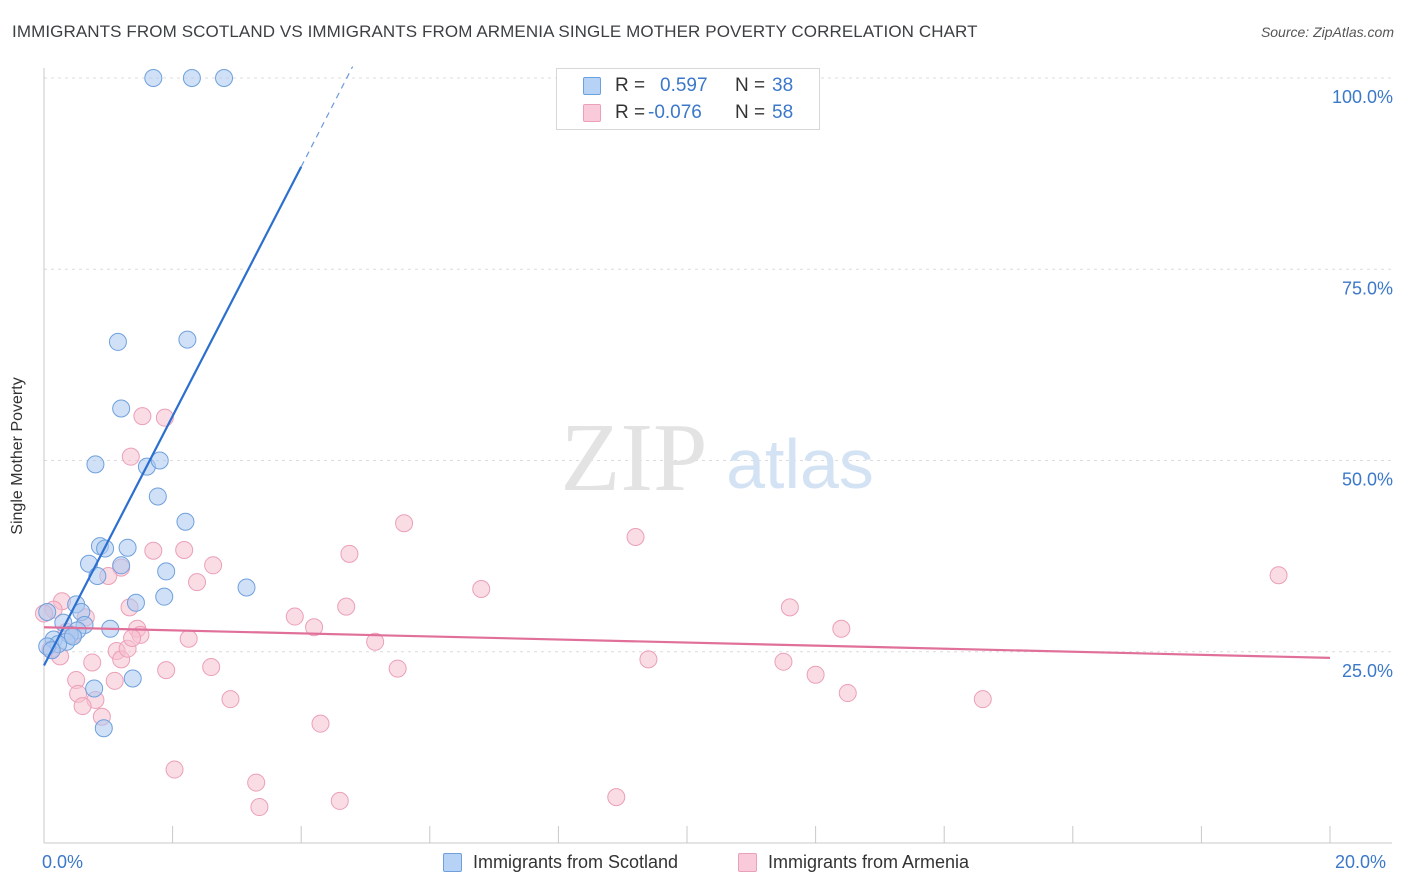 Image resolution: width=1406 pixels, height=892 pixels. I want to click on watermark: ZIP atlas, so click(717, 458).